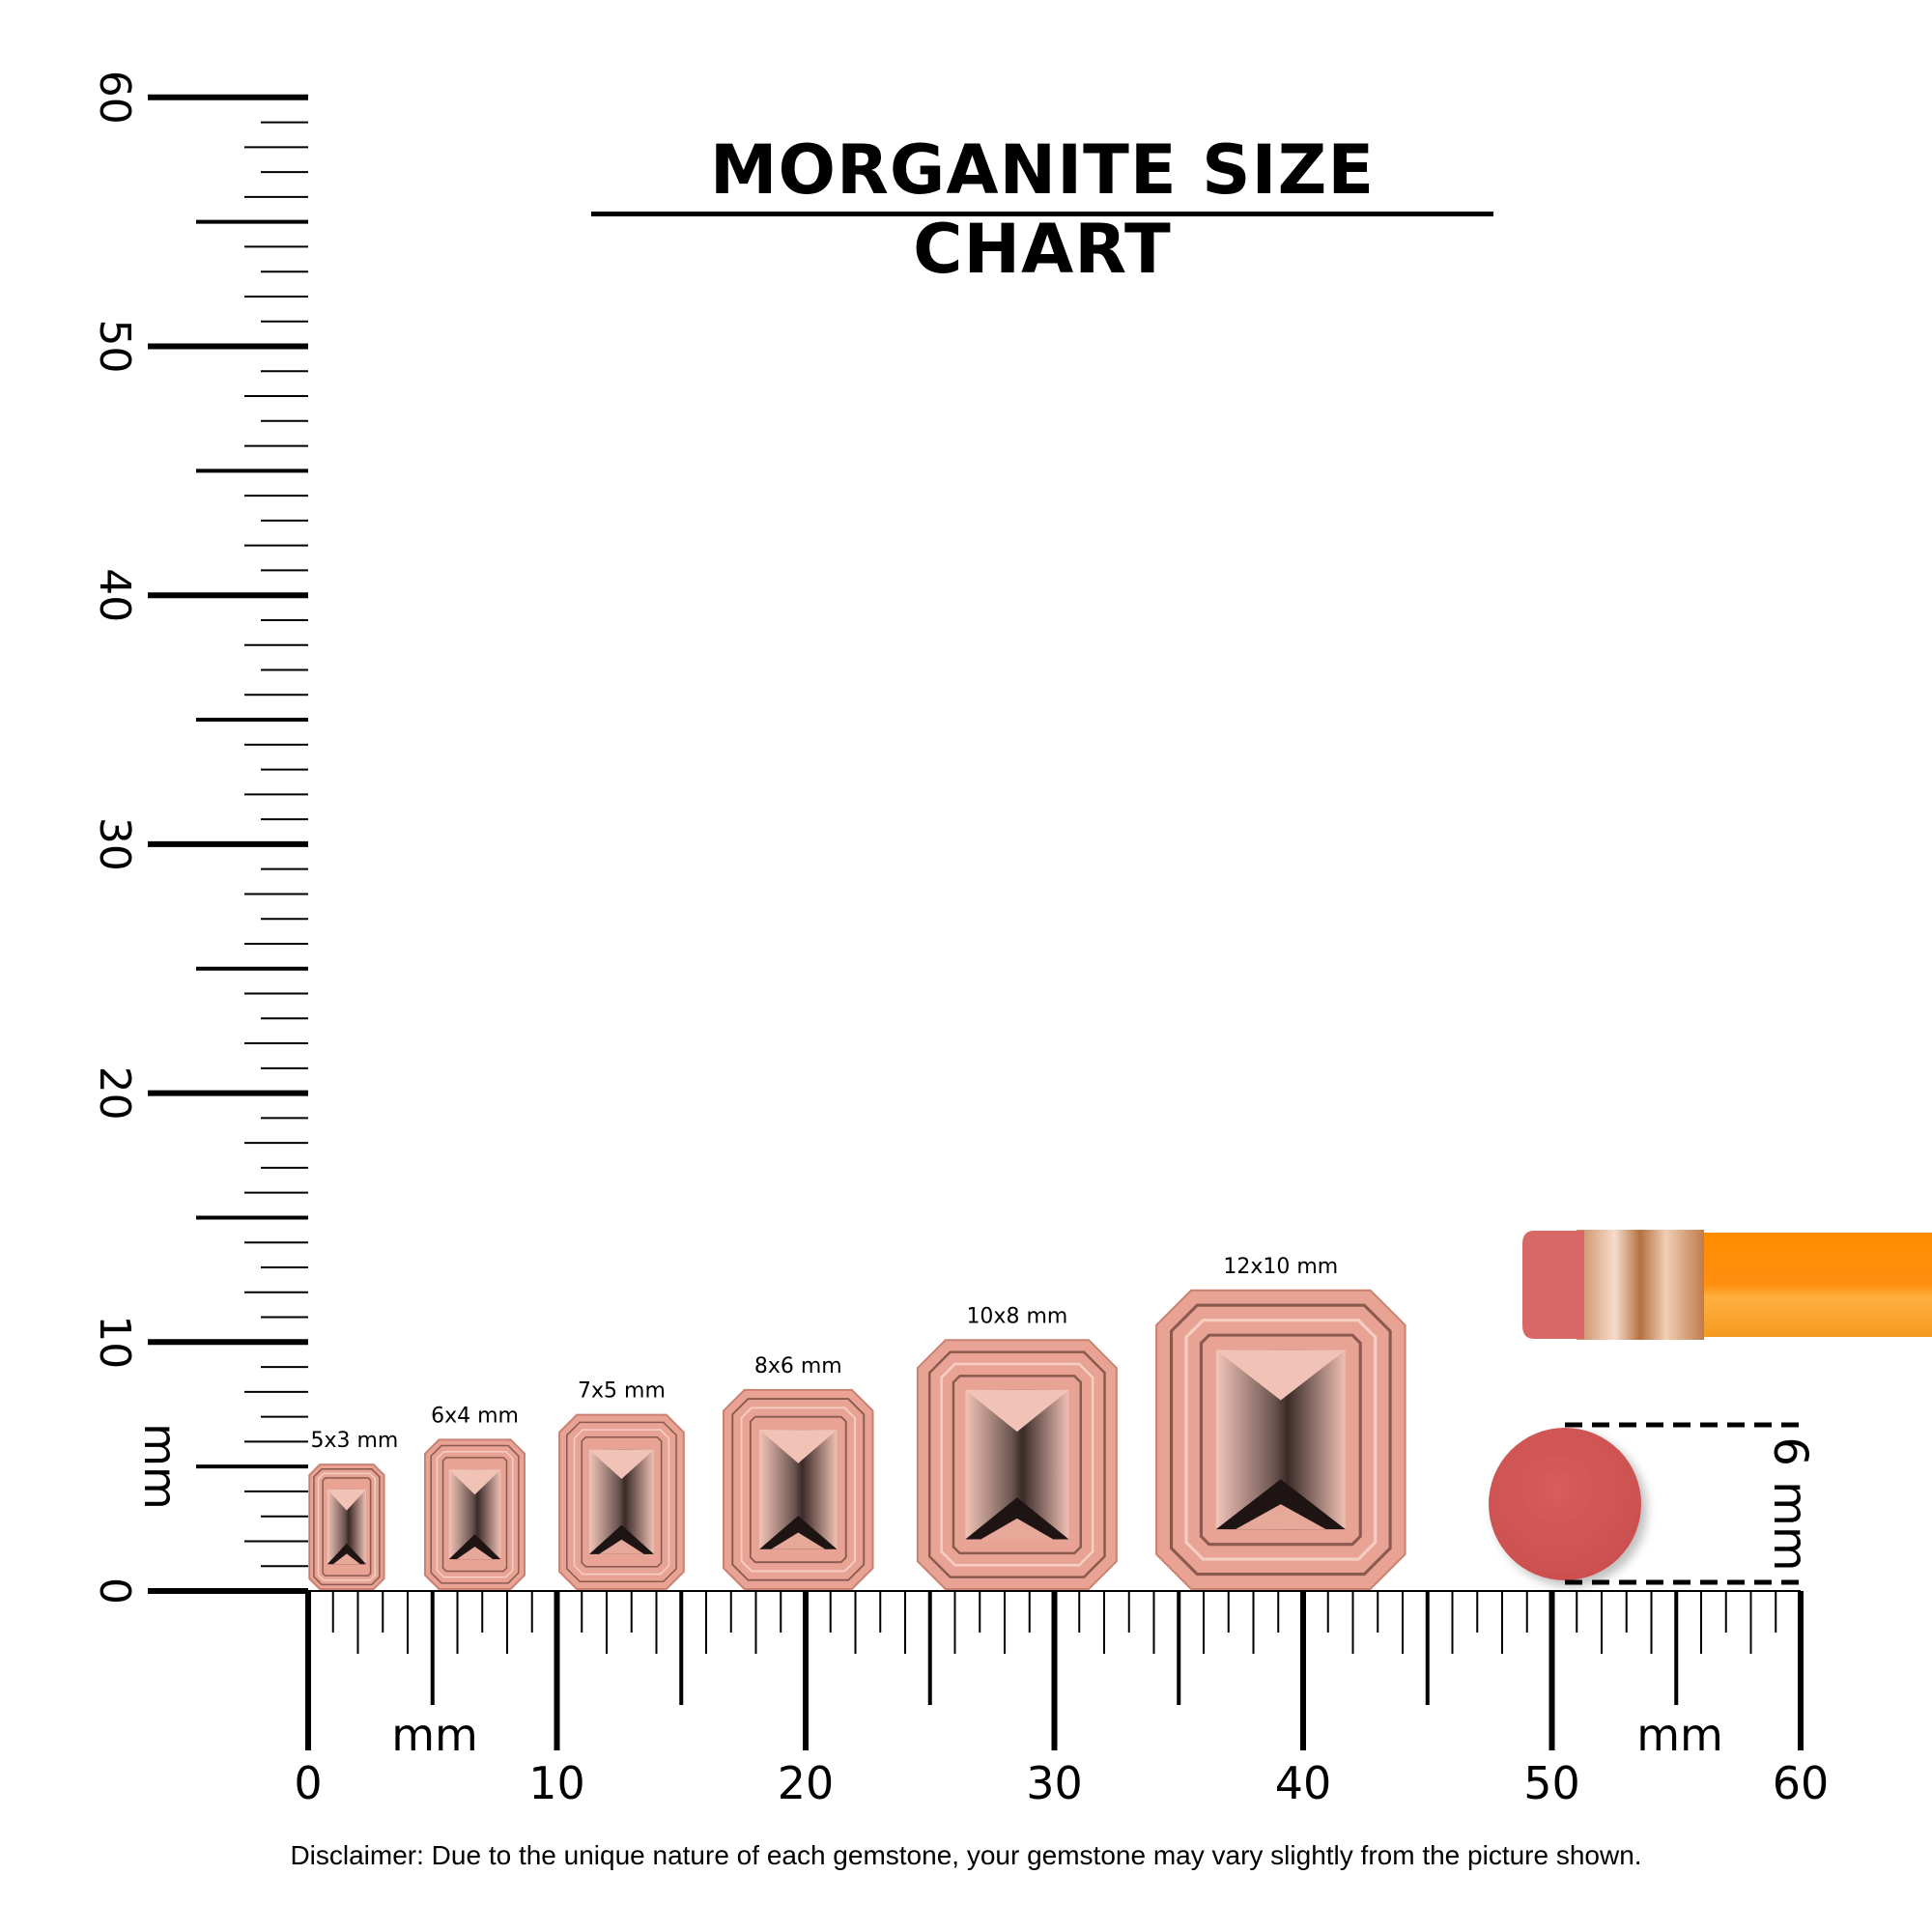 The width and height of the screenshot is (1932, 1932). I want to click on vertical-ruler-label: 20, so click(114, 1093).